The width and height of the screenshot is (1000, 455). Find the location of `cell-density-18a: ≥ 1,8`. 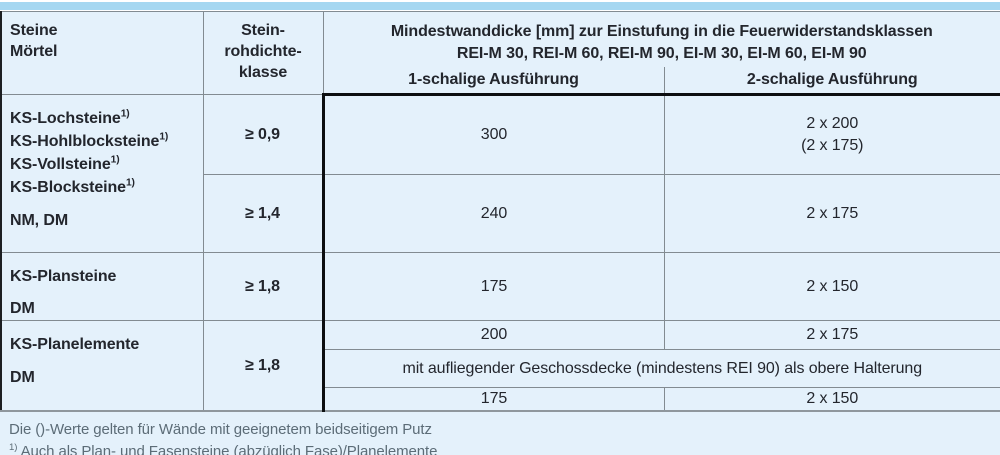

cell-density-18a: ≥ 1,8 is located at coordinates (263, 286).